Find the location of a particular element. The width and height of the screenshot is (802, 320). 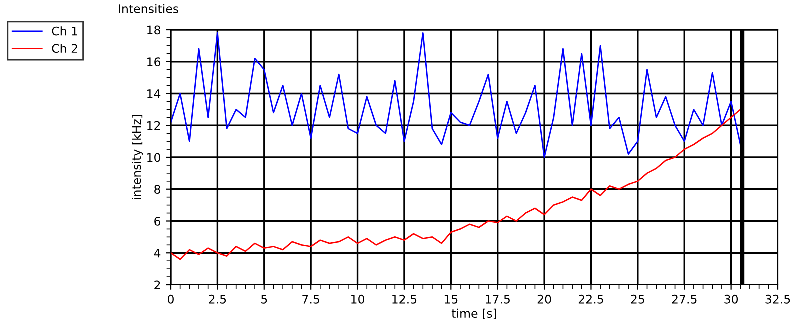

x-axis-title: time [s] is located at coordinates (474, 314).